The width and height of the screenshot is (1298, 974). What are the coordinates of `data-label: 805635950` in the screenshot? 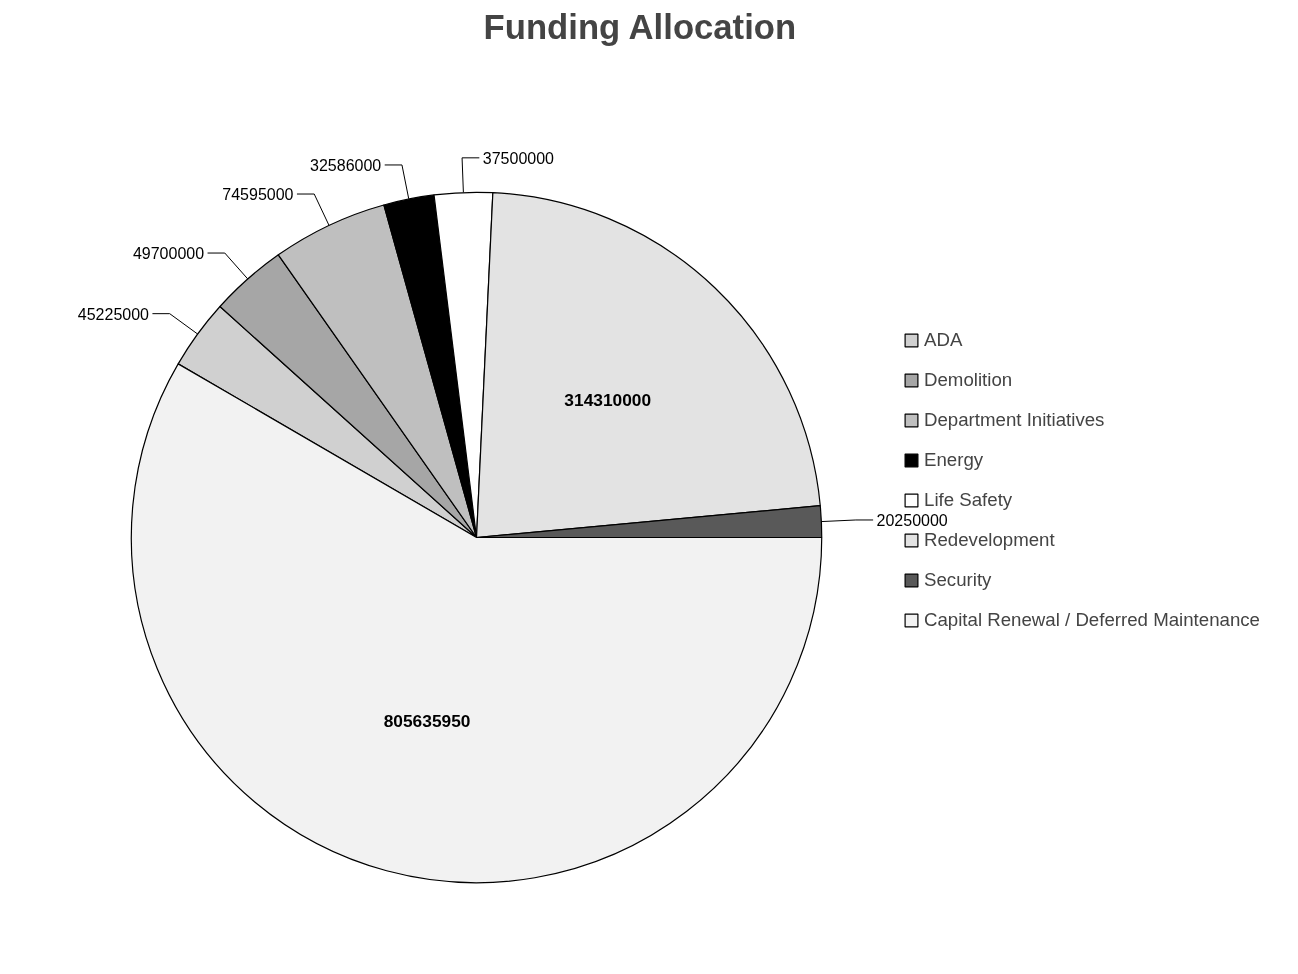 It's located at (427, 720).